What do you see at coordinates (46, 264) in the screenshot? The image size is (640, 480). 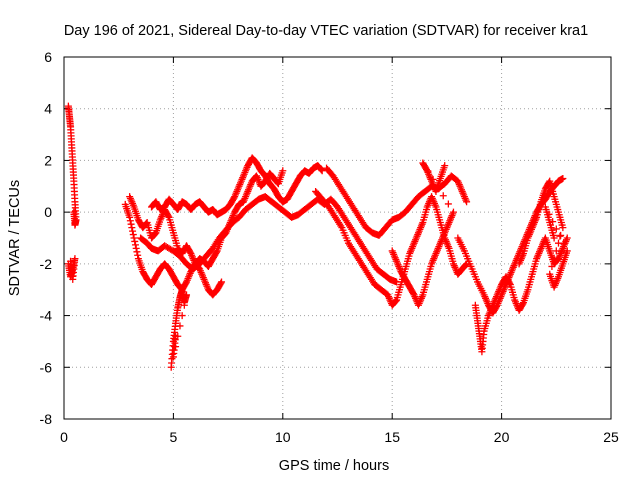 I see `y-tick-label: -2` at bounding box center [46, 264].